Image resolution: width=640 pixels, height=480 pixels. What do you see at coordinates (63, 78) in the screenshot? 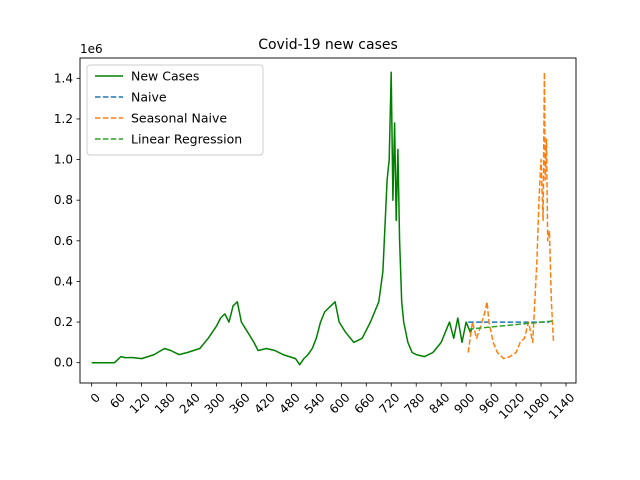
I see `y-tick-label: 1.4` at bounding box center [63, 78].